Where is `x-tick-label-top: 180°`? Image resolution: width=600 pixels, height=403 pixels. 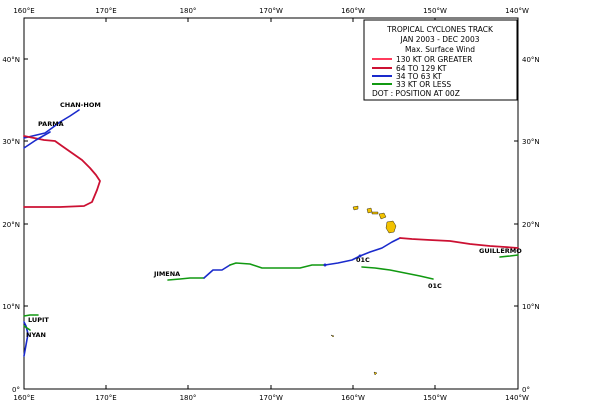
x-tick-label-top: 180° is located at coordinates (188, 11).